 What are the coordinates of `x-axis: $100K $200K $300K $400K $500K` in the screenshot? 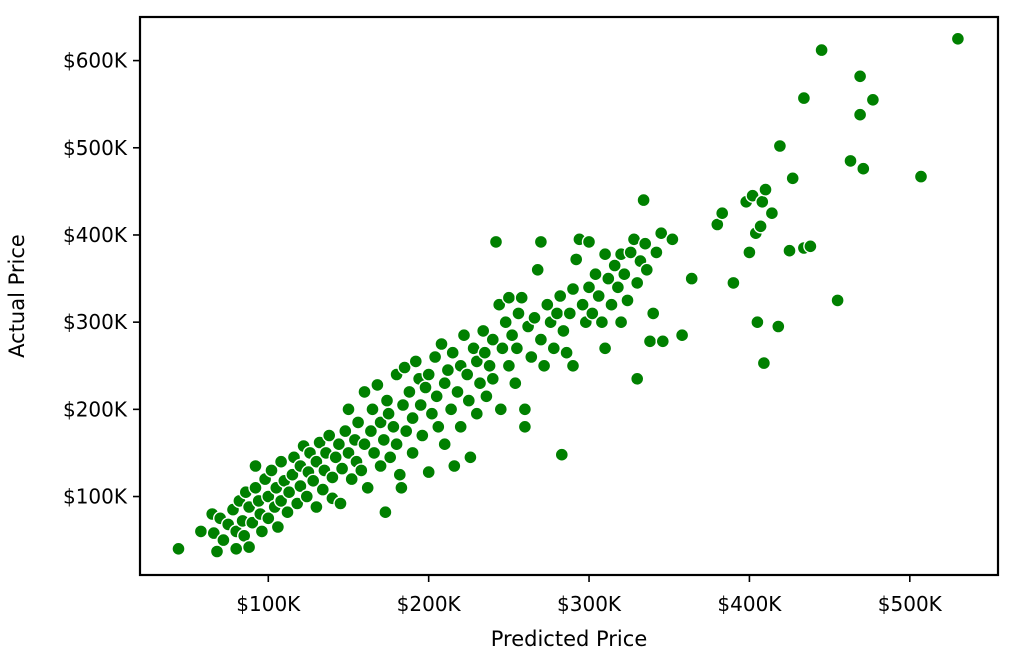 It's located at (589, 595).